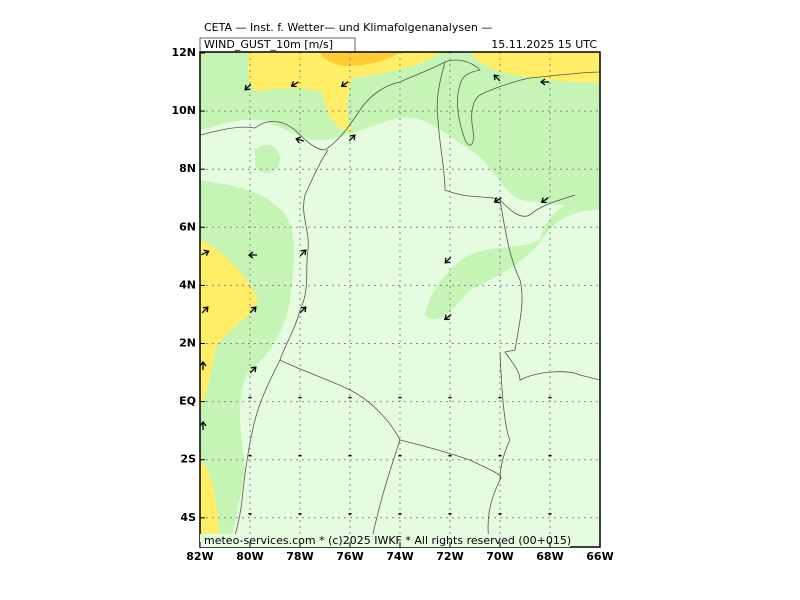 The height and width of the screenshot is (600, 800). I want to click on lon-label: 76W, so click(349, 556).